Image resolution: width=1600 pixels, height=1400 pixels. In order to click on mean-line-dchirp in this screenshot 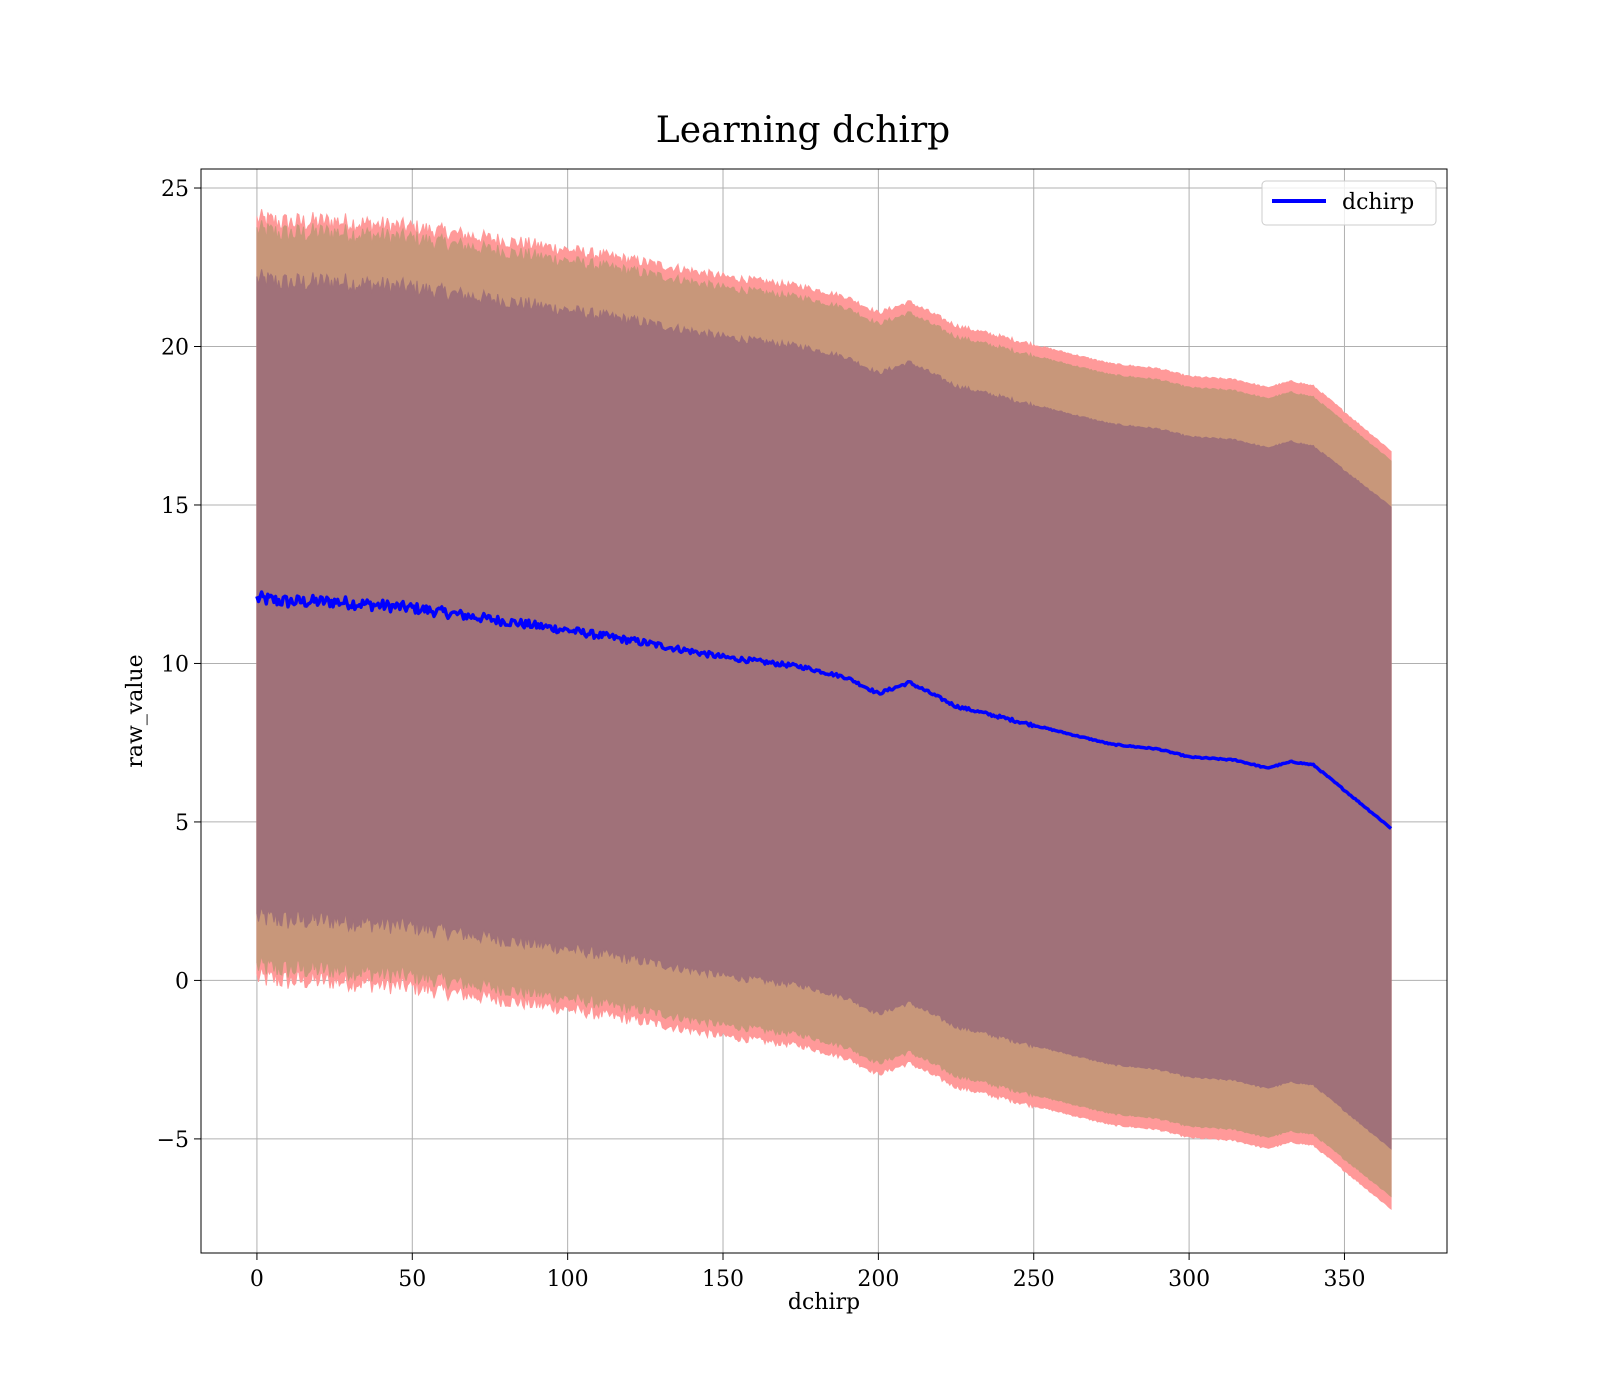, I will do `click(824, 710)`.